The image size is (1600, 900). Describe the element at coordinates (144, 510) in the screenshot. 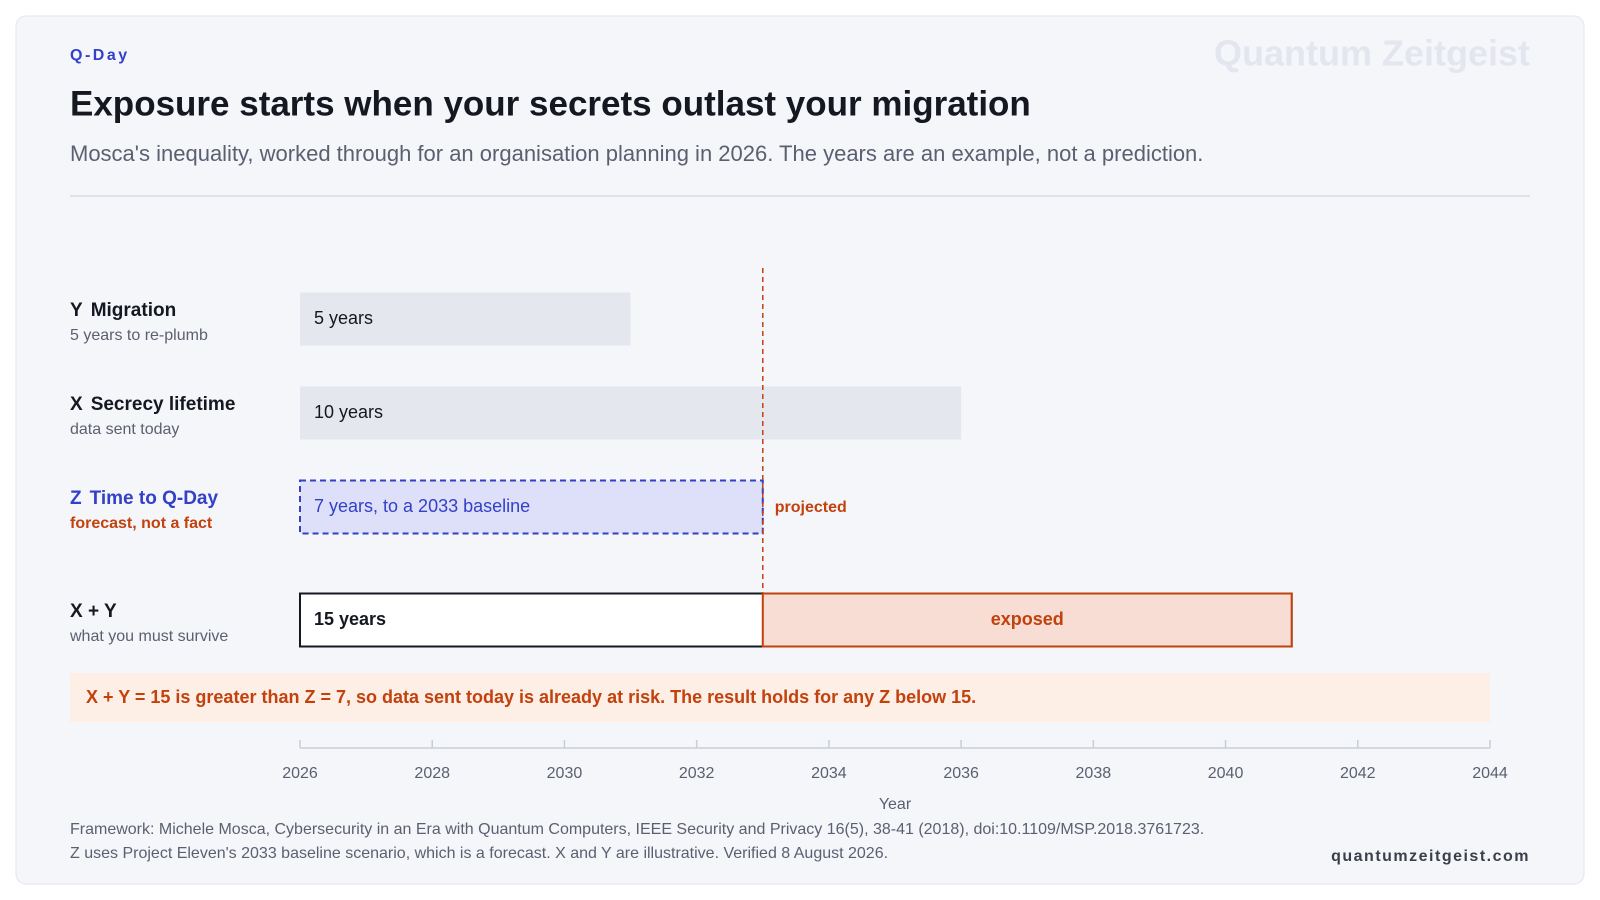

I see `row-label: Z Time to Q-Day forecast, not a fact` at that location.